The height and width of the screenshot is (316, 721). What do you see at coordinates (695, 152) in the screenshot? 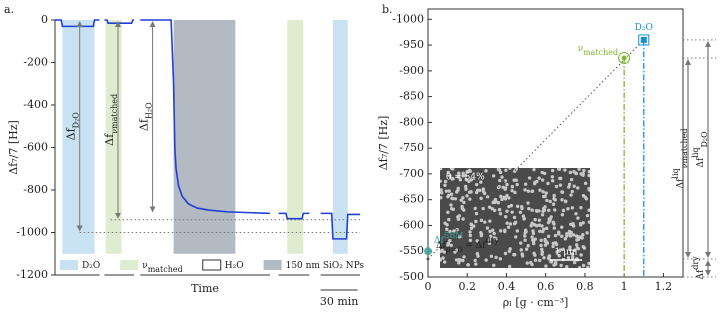
I see `bracket-label-part: liq` at bounding box center [695, 152].